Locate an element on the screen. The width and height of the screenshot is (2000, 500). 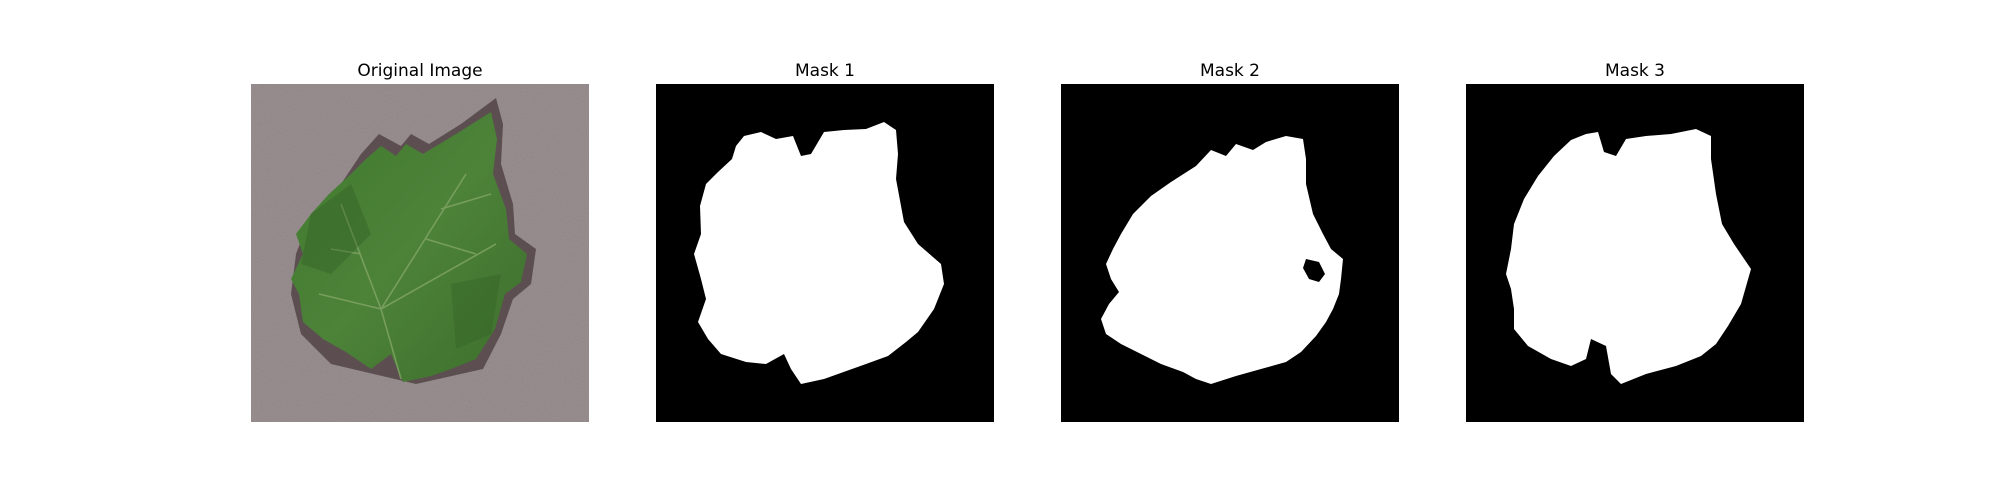
mask-3-panel: Mask 3 is located at coordinates (1635, 239).